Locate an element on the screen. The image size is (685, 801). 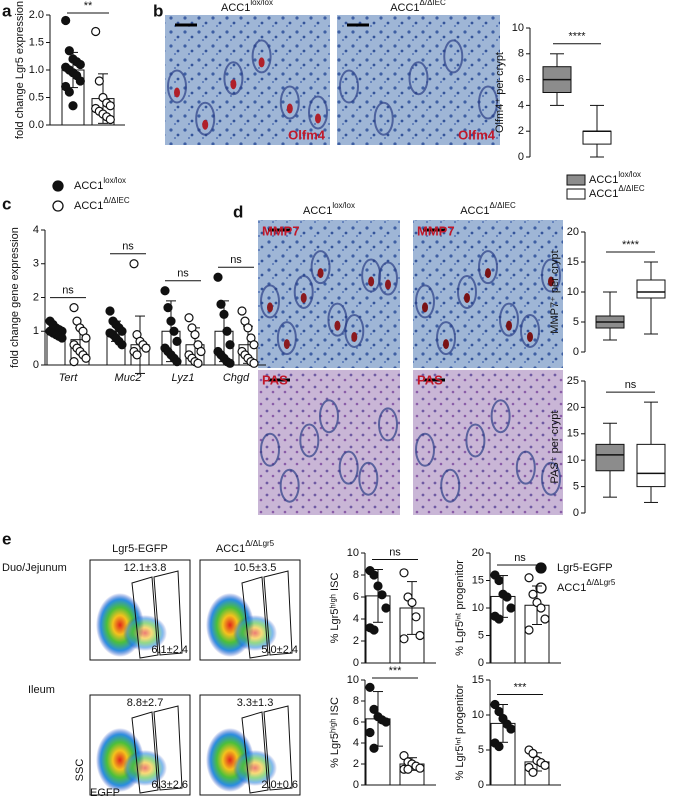
y-tick-label: 0.0 is located at coordinates (36, 125).